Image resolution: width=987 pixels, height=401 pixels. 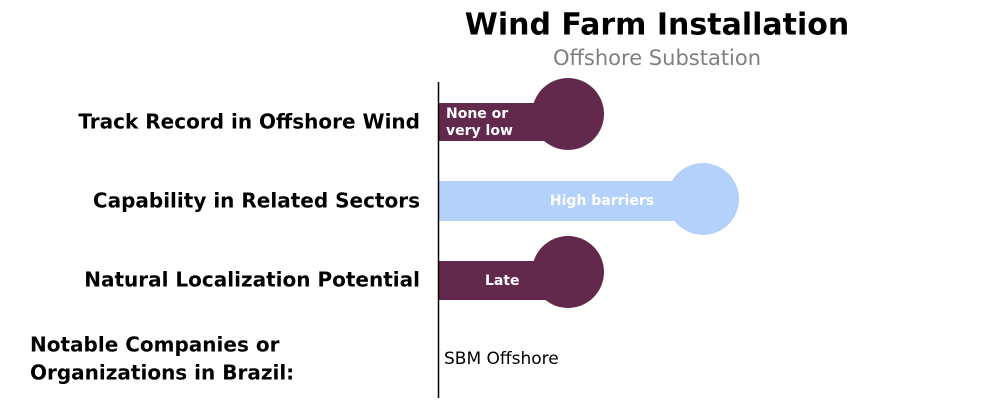 I want to click on rating-text: None or, so click(x=477, y=114).